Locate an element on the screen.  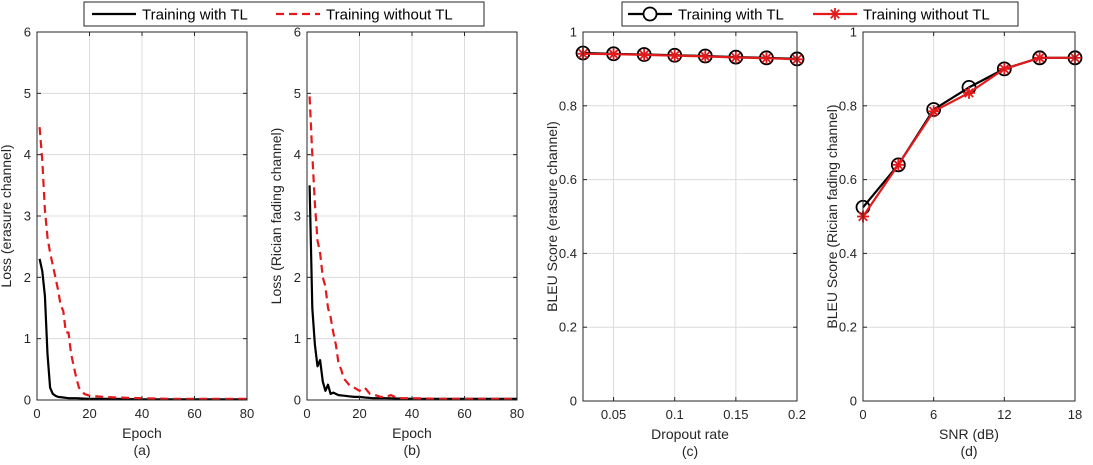
x-tick-label: 0.1 is located at coordinates (675, 414).